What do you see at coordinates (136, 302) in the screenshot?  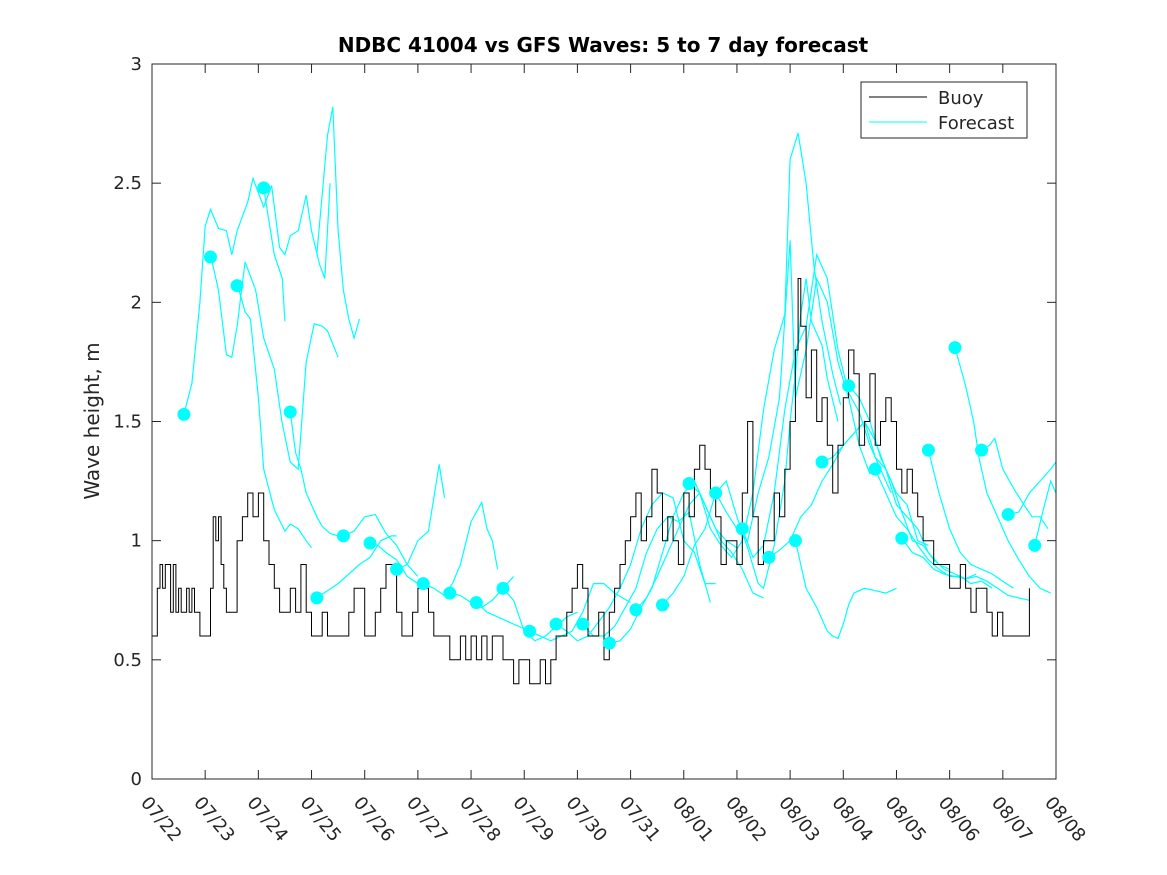 I see `y-tick-label: 2` at bounding box center [136, 302].